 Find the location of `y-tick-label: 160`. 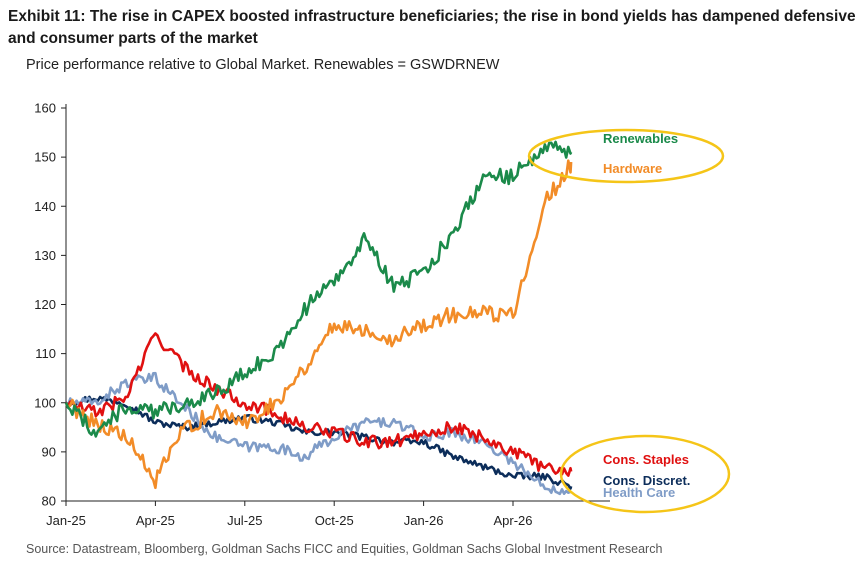

y-tick-label: 160 is located at coordinates (45, 108).